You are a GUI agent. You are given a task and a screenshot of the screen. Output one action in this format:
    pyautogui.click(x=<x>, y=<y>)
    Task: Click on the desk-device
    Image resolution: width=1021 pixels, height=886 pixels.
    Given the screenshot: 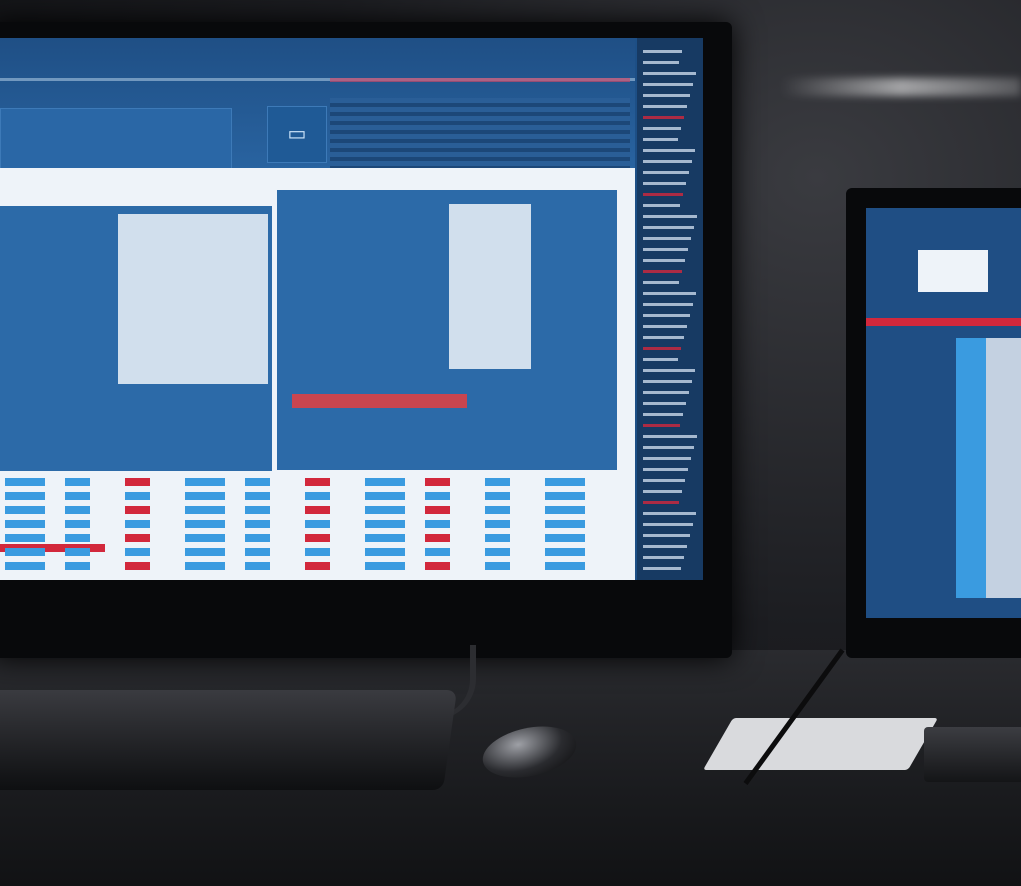 What is the action you would take?
    pyautogui.click(x=972, y=754)
    